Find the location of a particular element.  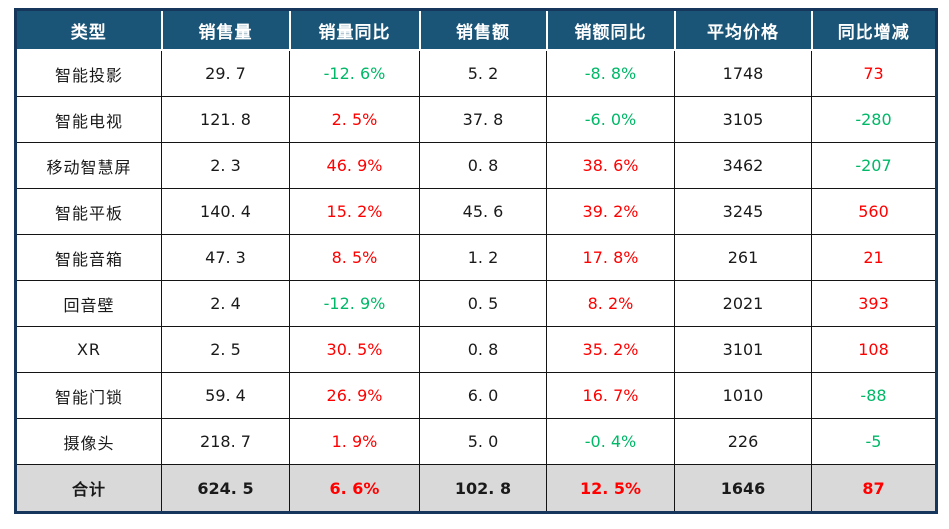

table-row: 回音壁 2. 4 -12. 9% 0. 5 8. 2% 2021 393 is located at coordinates (476, 303).